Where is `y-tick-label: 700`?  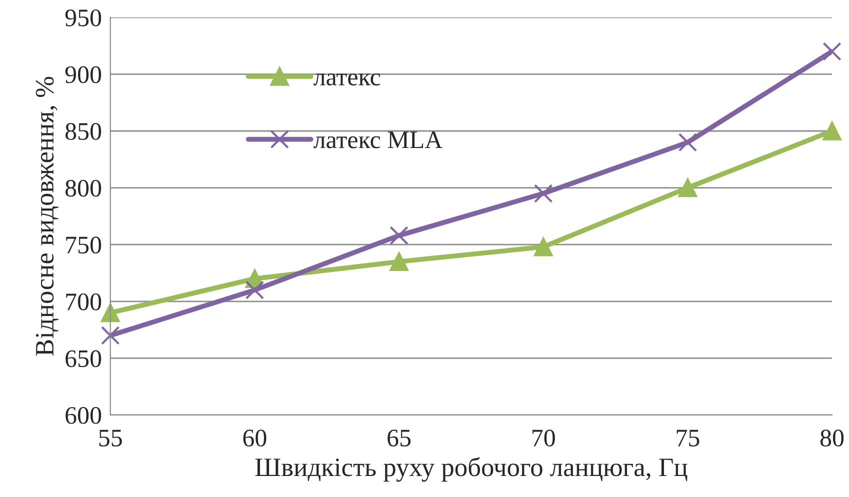
y-tick-label: 700 is located at coordinates (84, 301).